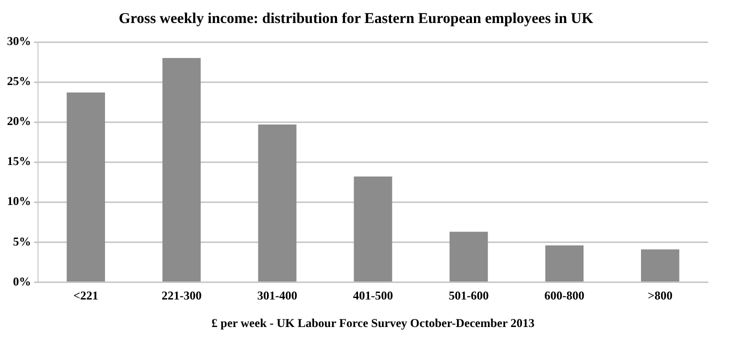 This screenshot has height=339, width=738. What do you see at coordinates (19, 121) in the screenshot?
I see `y-tick-label: 20%` at bounding box center [19, 121].